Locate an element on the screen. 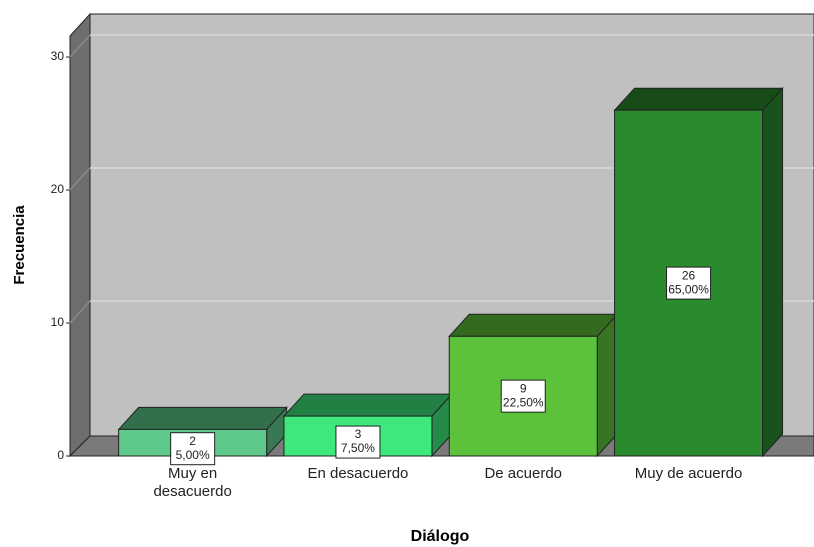 The height and width of the screenshot is (547, 814). x-tick-label: En desacuerdo is located at coordinates (358, 473).